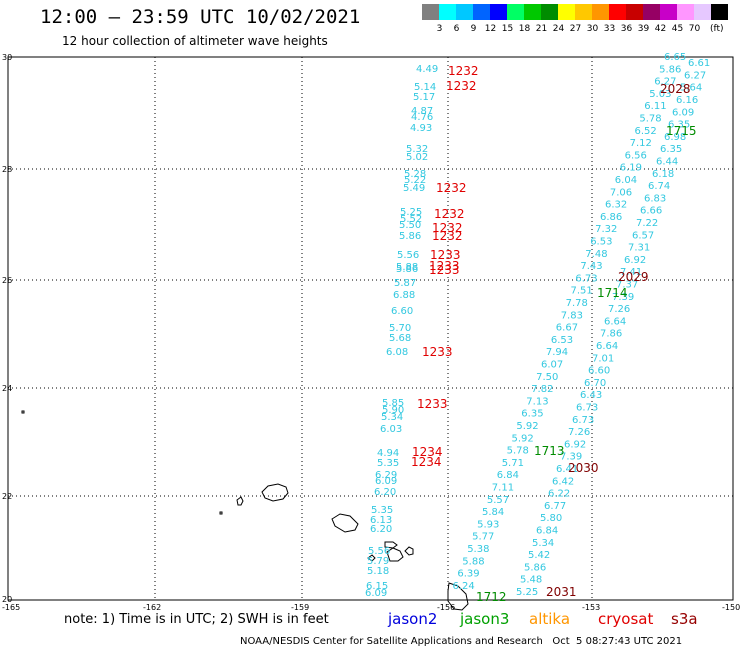  I want to click on swh-value: 6.88, so click(404, 295).